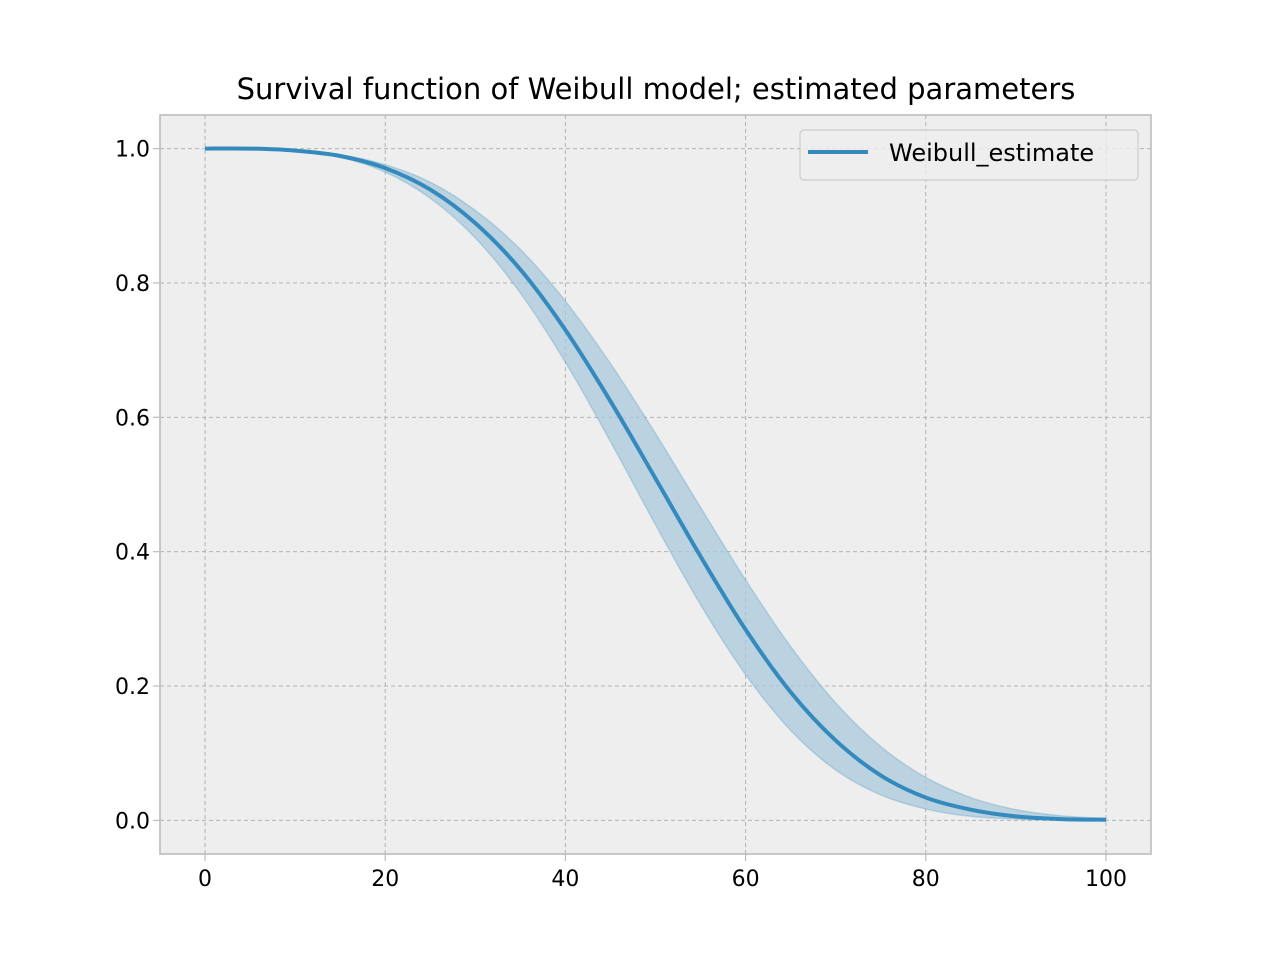  I want to click on y-tick-label: 0.2, so click(132, 687).